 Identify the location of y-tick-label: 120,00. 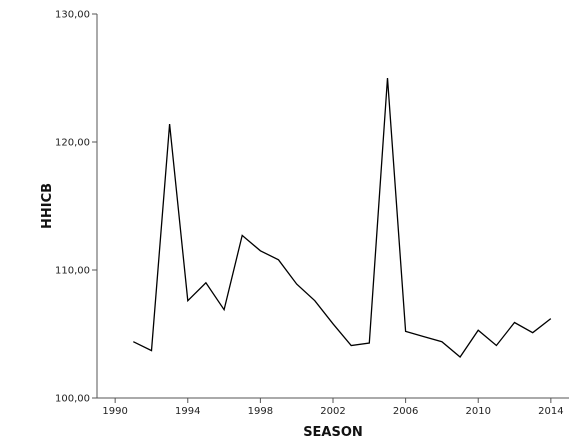
(72, 143).